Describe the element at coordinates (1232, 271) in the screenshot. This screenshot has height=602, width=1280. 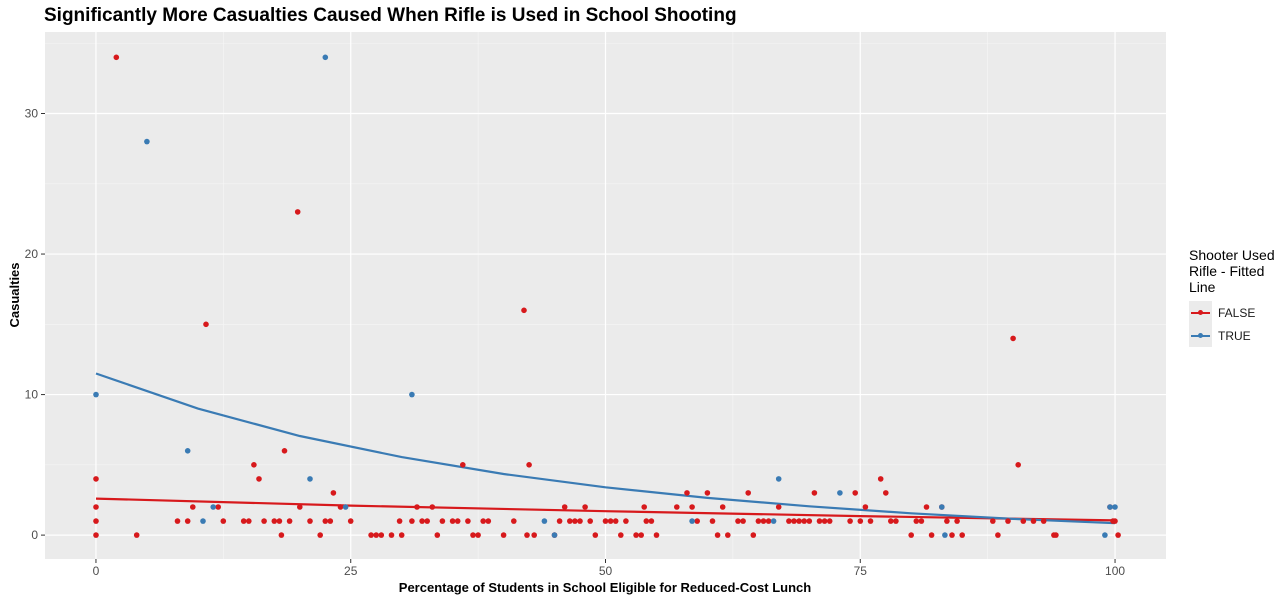
I see `legend-title: Shooter Used Rifle - Fitted Line` at that location.